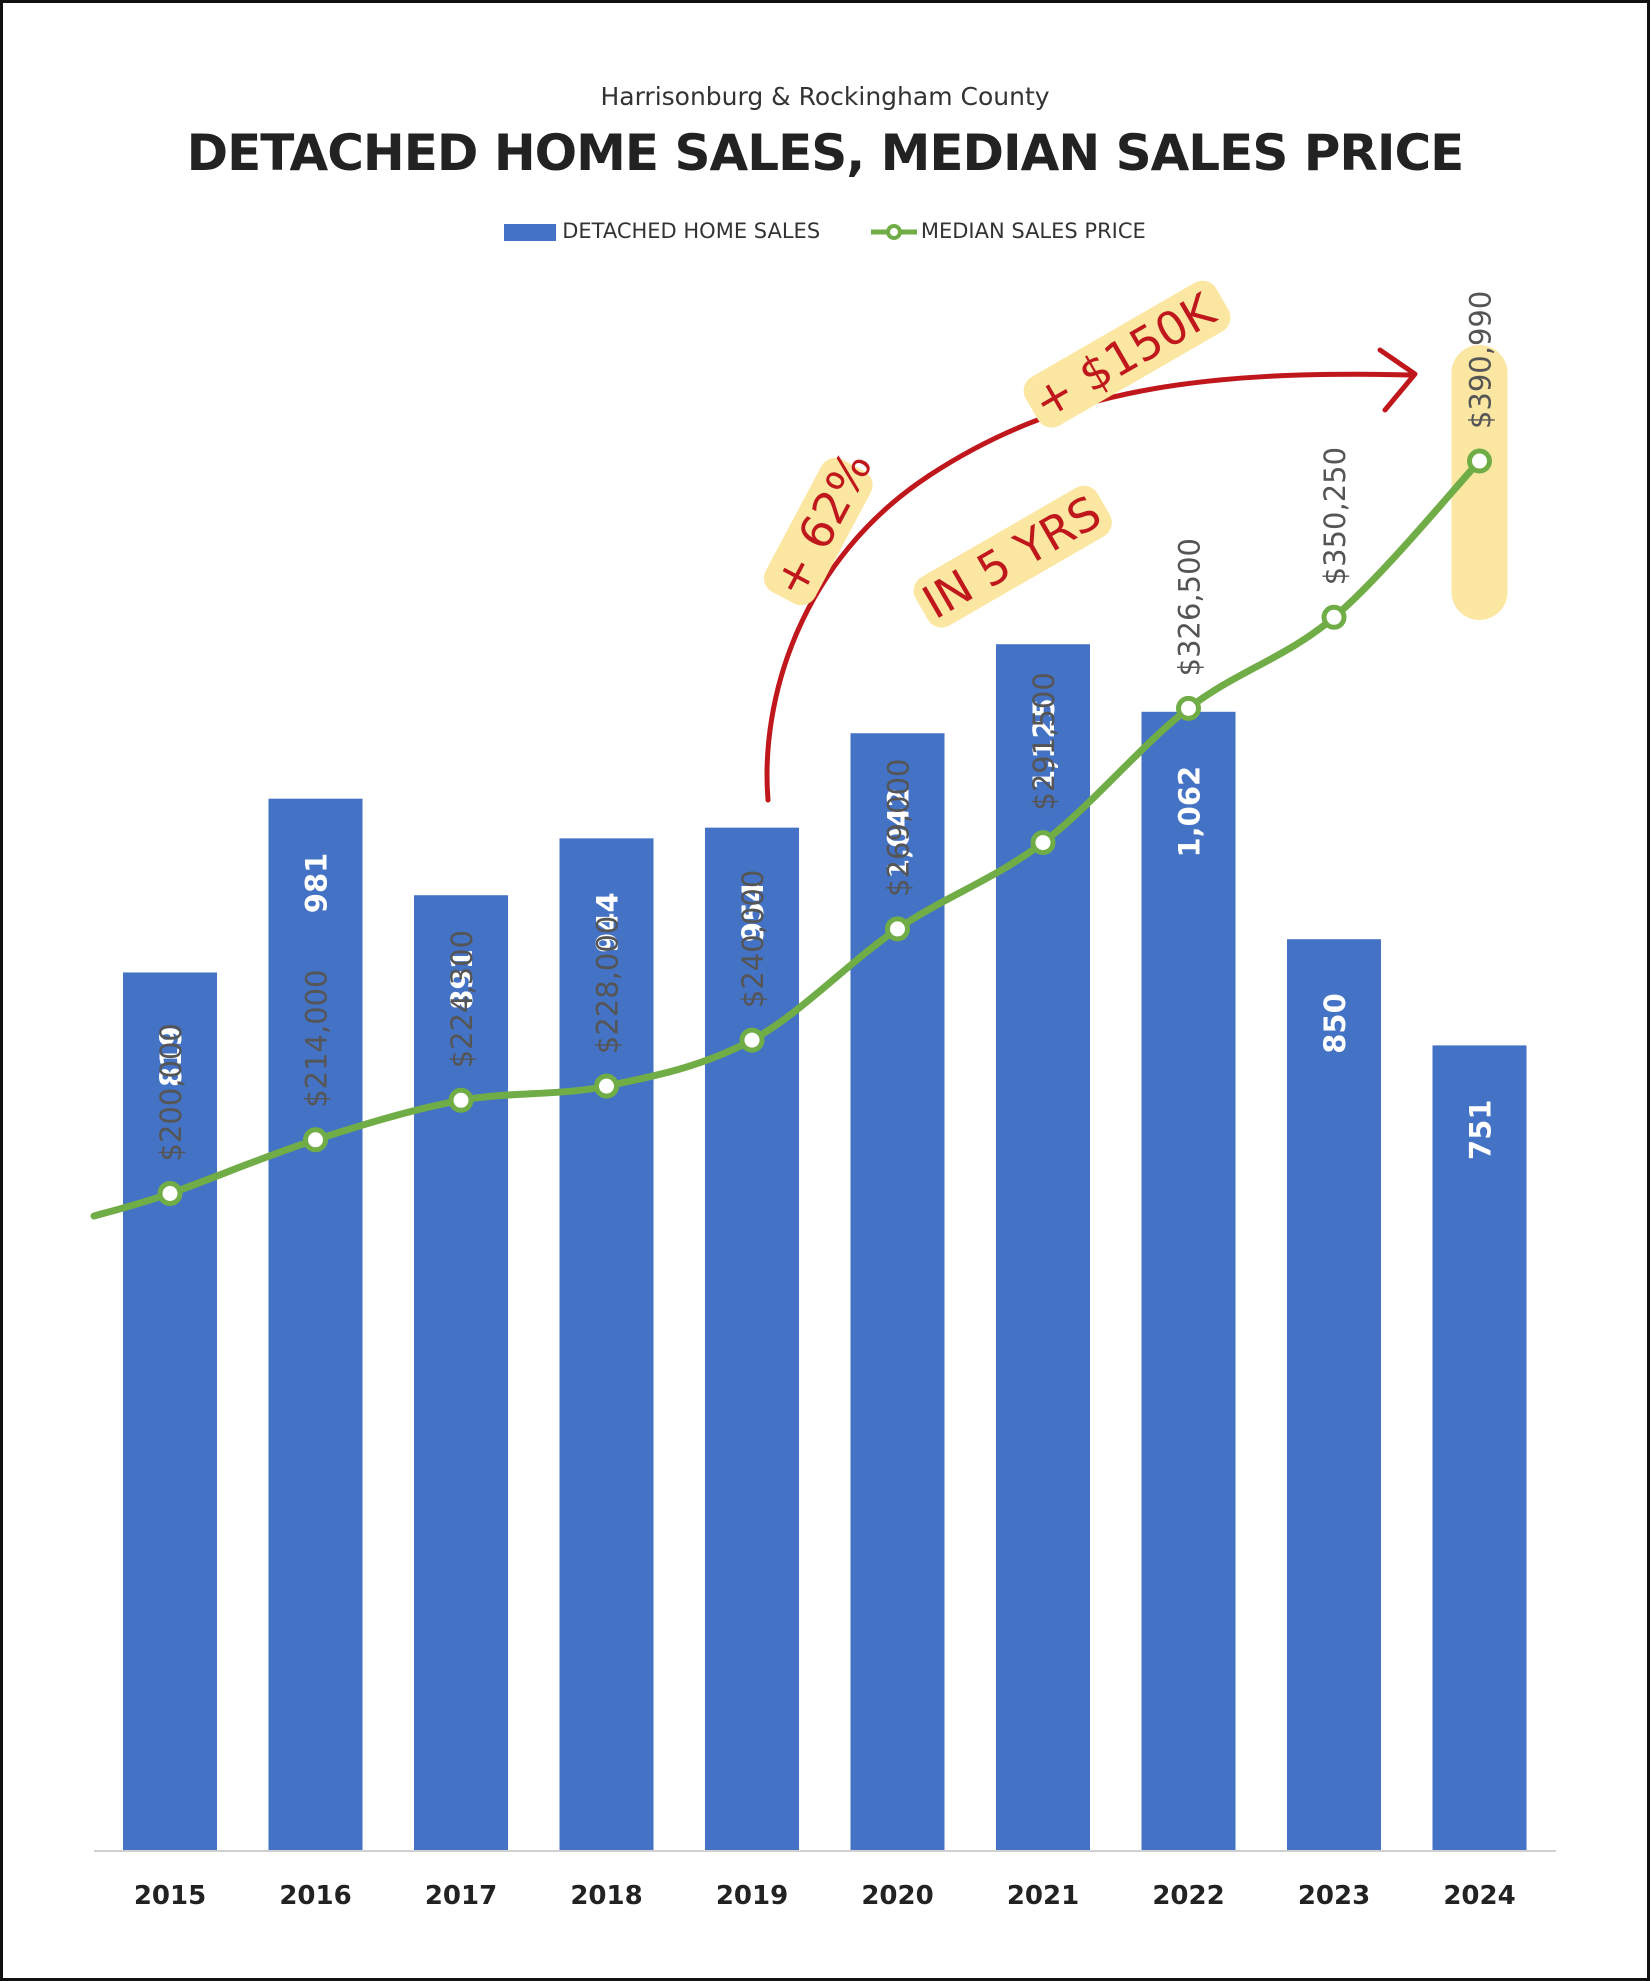 Image resolution: width=1650 pixels, height=1981 pixels. What do you see at coordinates (1190, 607) in the screenshot?
I see `price-label-2022: $326,500` at bounding box center [1190, 607].